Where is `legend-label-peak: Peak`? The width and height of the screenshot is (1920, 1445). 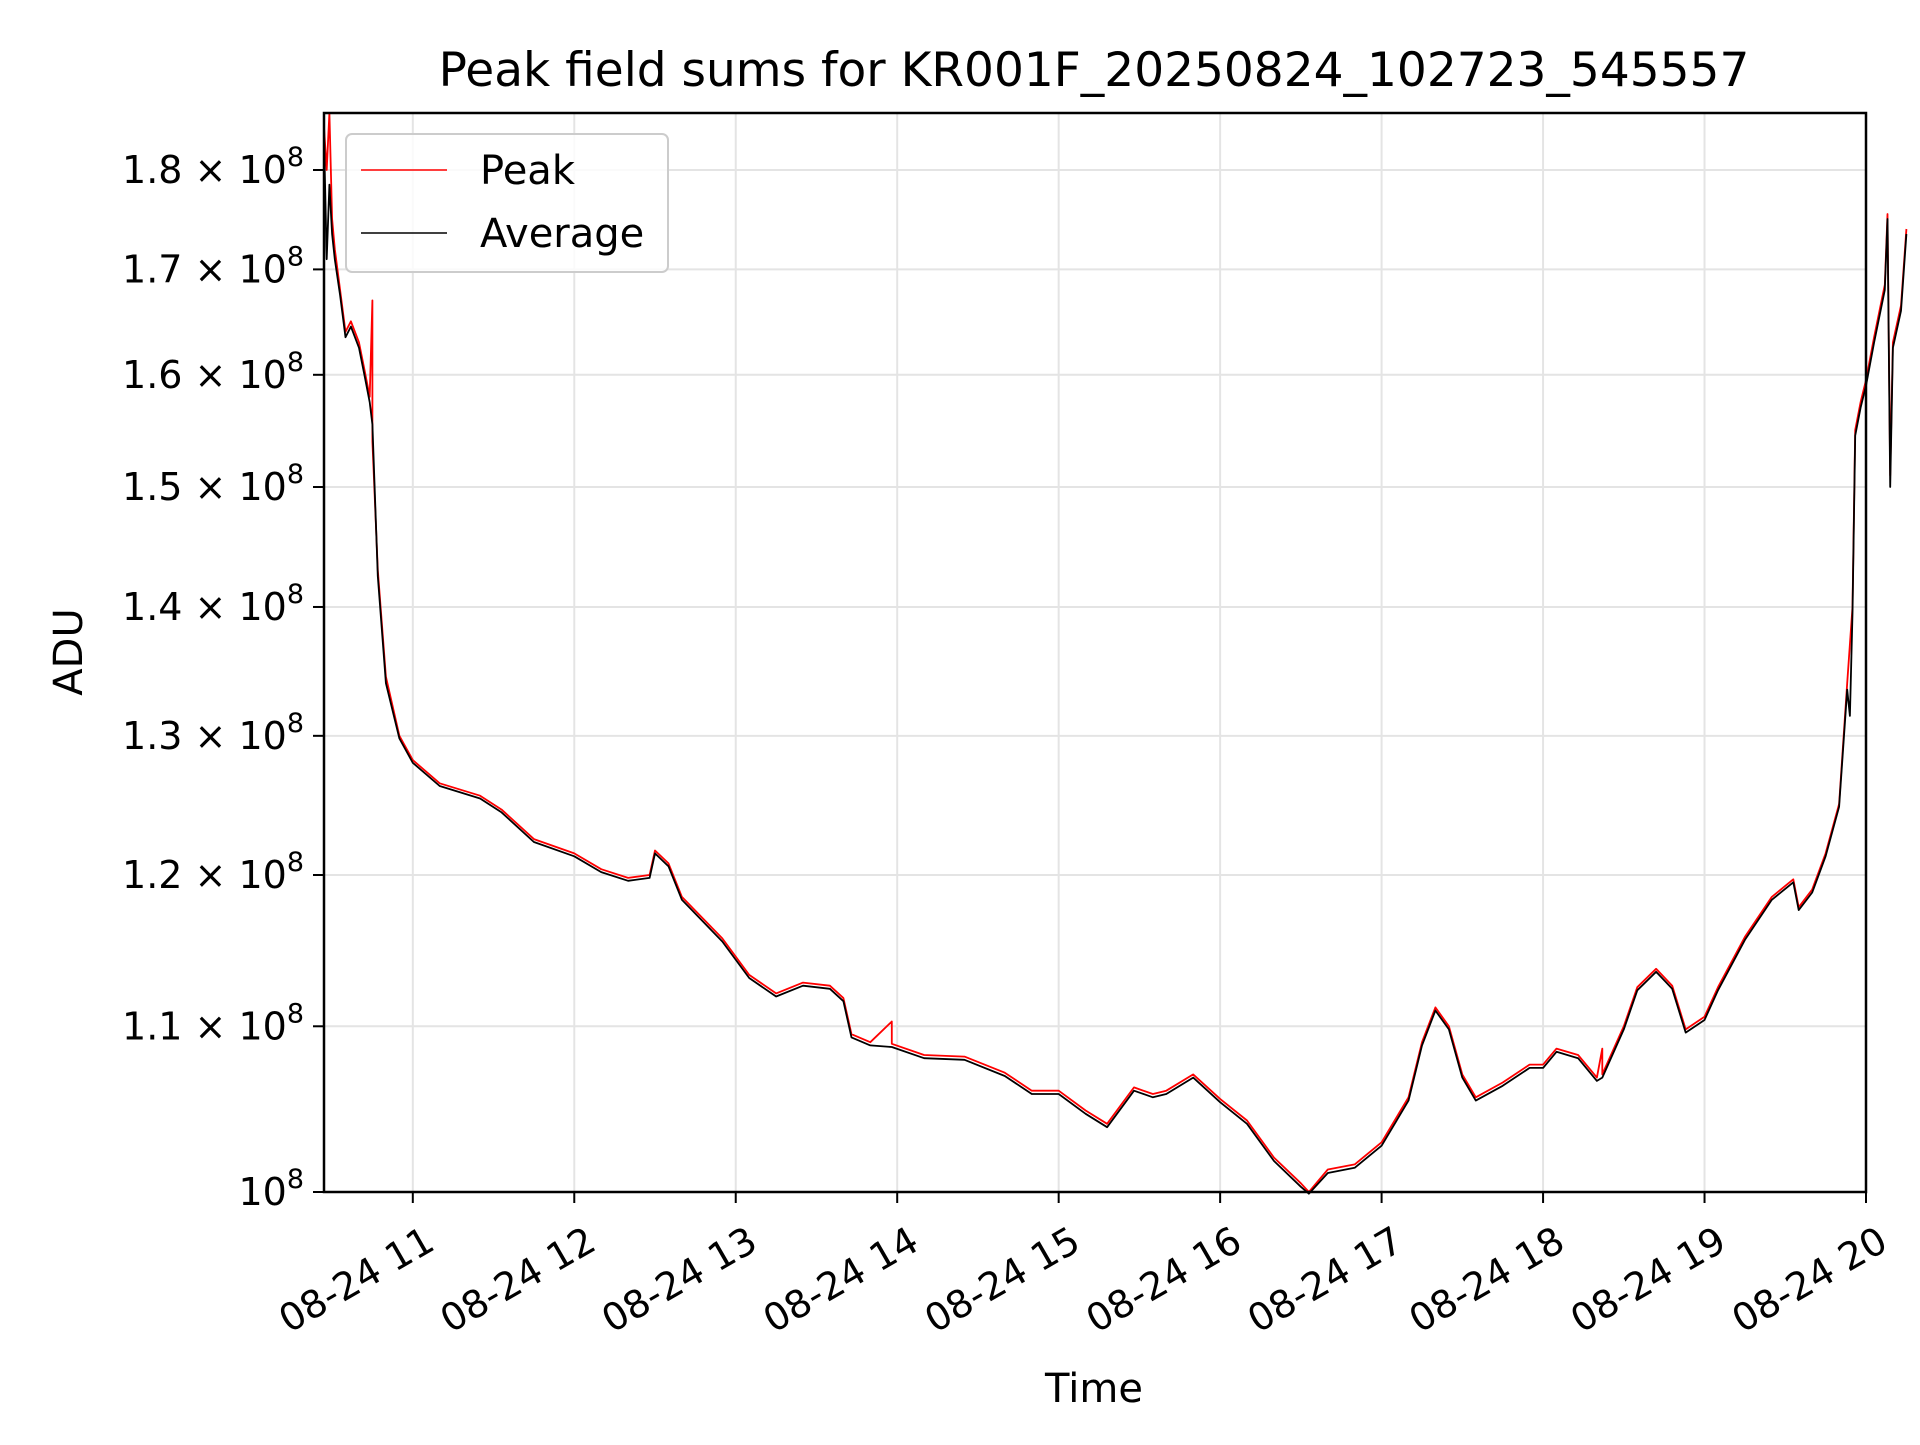 legend-label-peak: Peak is located at coordinates (528, 171).